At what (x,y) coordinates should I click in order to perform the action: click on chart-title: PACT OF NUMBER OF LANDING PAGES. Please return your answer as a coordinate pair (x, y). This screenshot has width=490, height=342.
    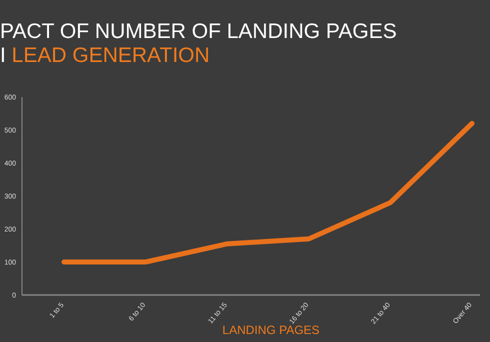
    Looking at the image, I should click on (198, 31).